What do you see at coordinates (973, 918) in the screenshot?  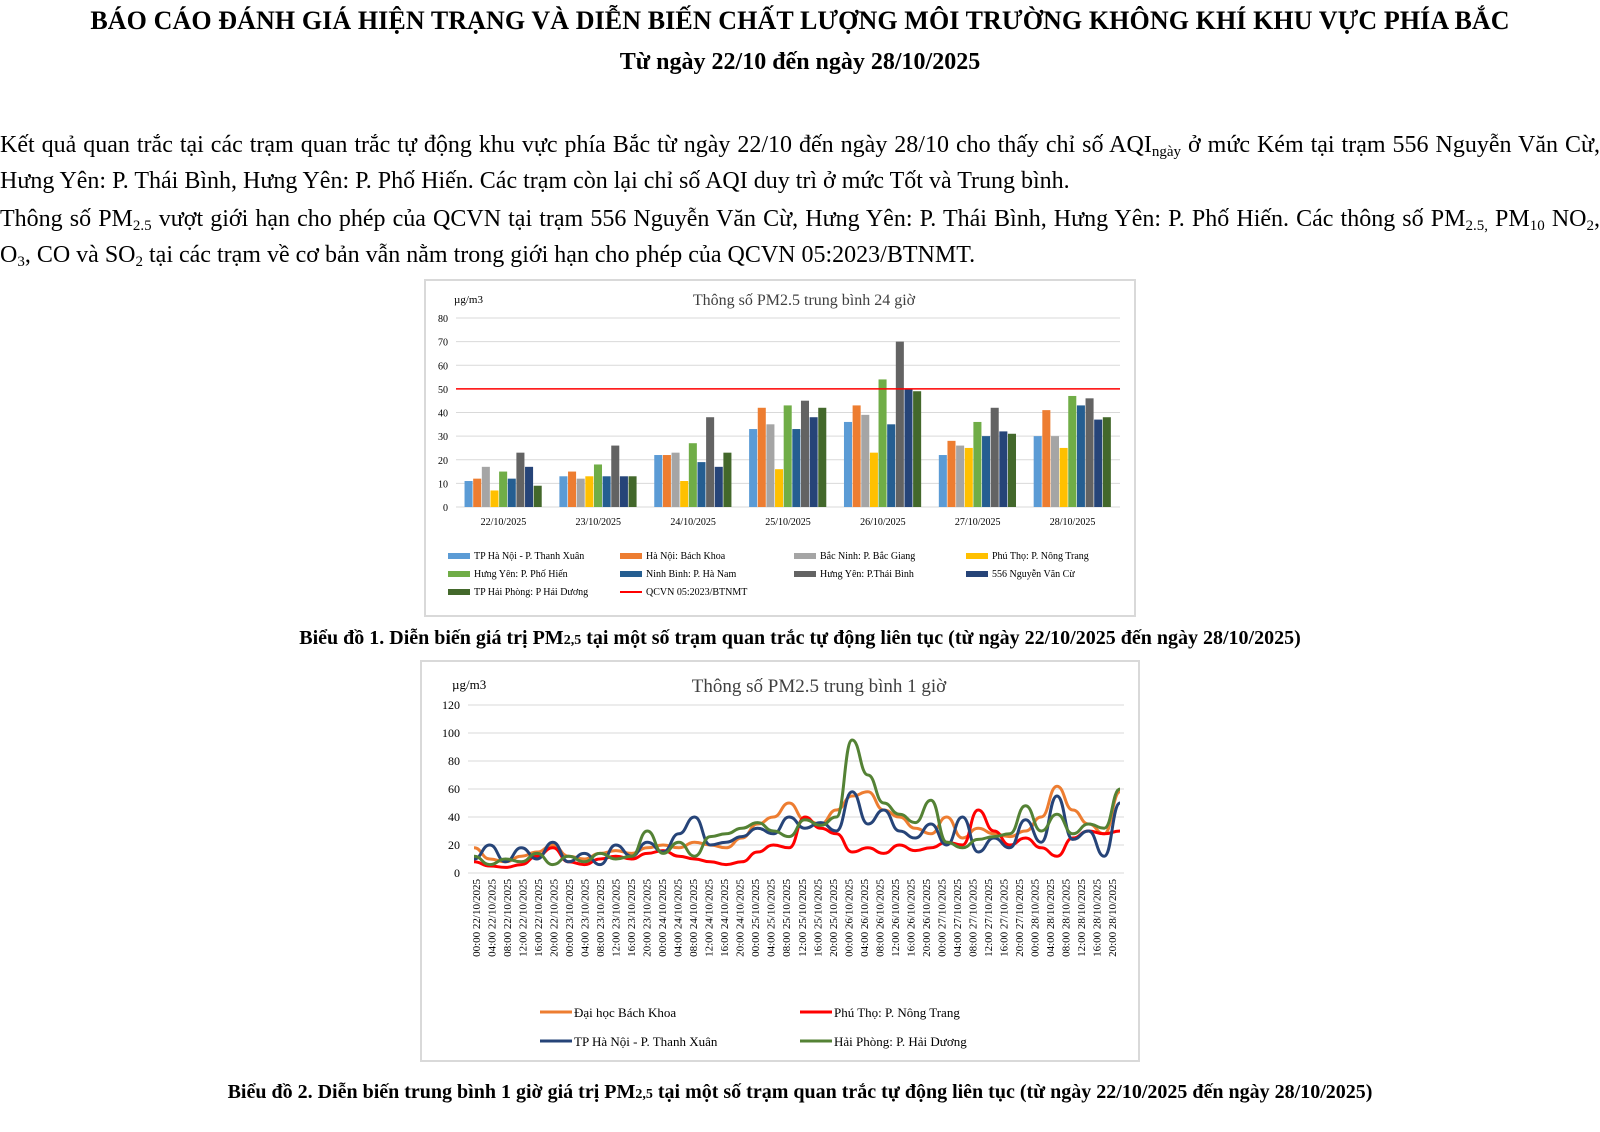 I see `chart2-xtick-label: 08:00 27/10/2025` at bounding box center [973, 918].